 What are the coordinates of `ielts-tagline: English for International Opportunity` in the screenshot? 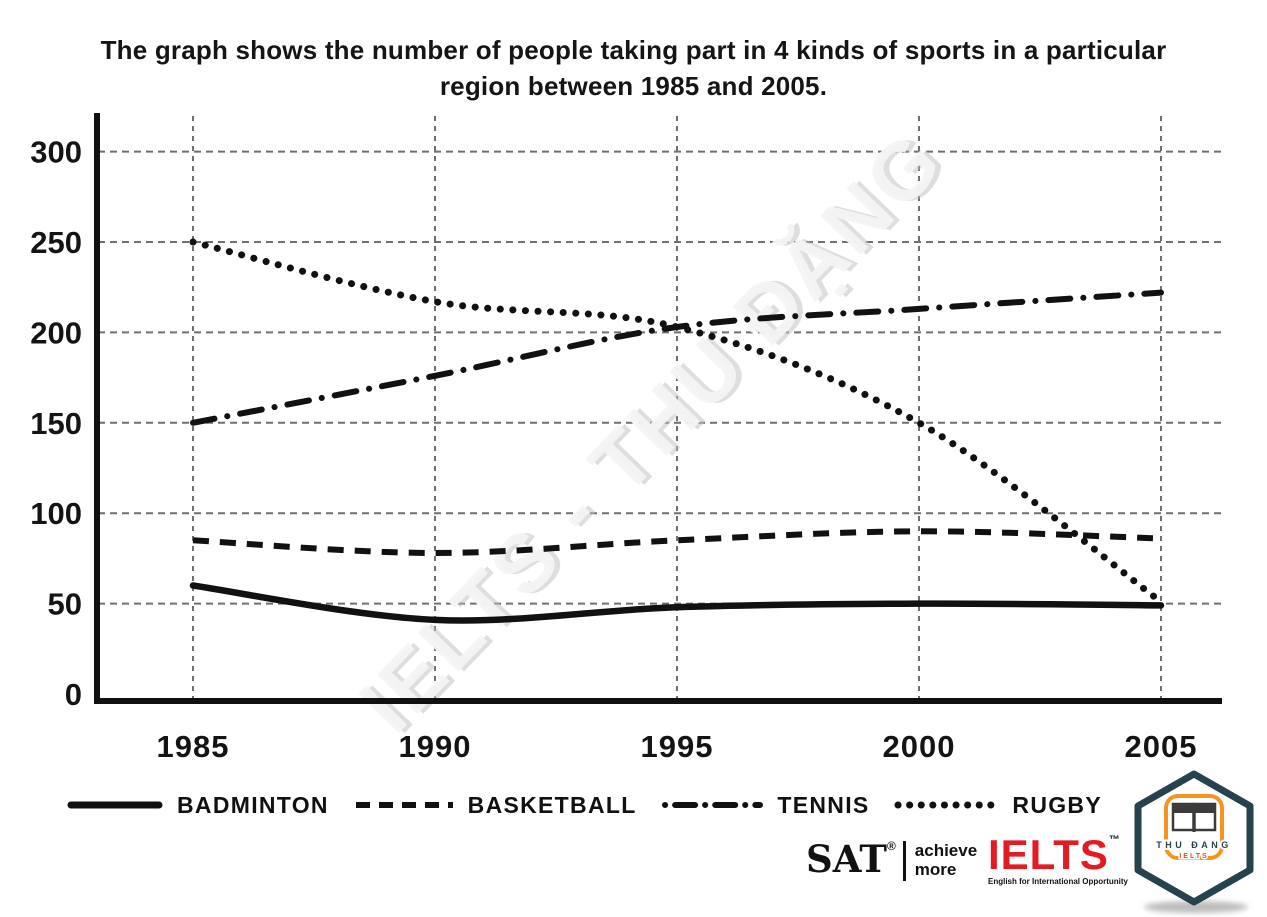 It's located at (1058, 881).